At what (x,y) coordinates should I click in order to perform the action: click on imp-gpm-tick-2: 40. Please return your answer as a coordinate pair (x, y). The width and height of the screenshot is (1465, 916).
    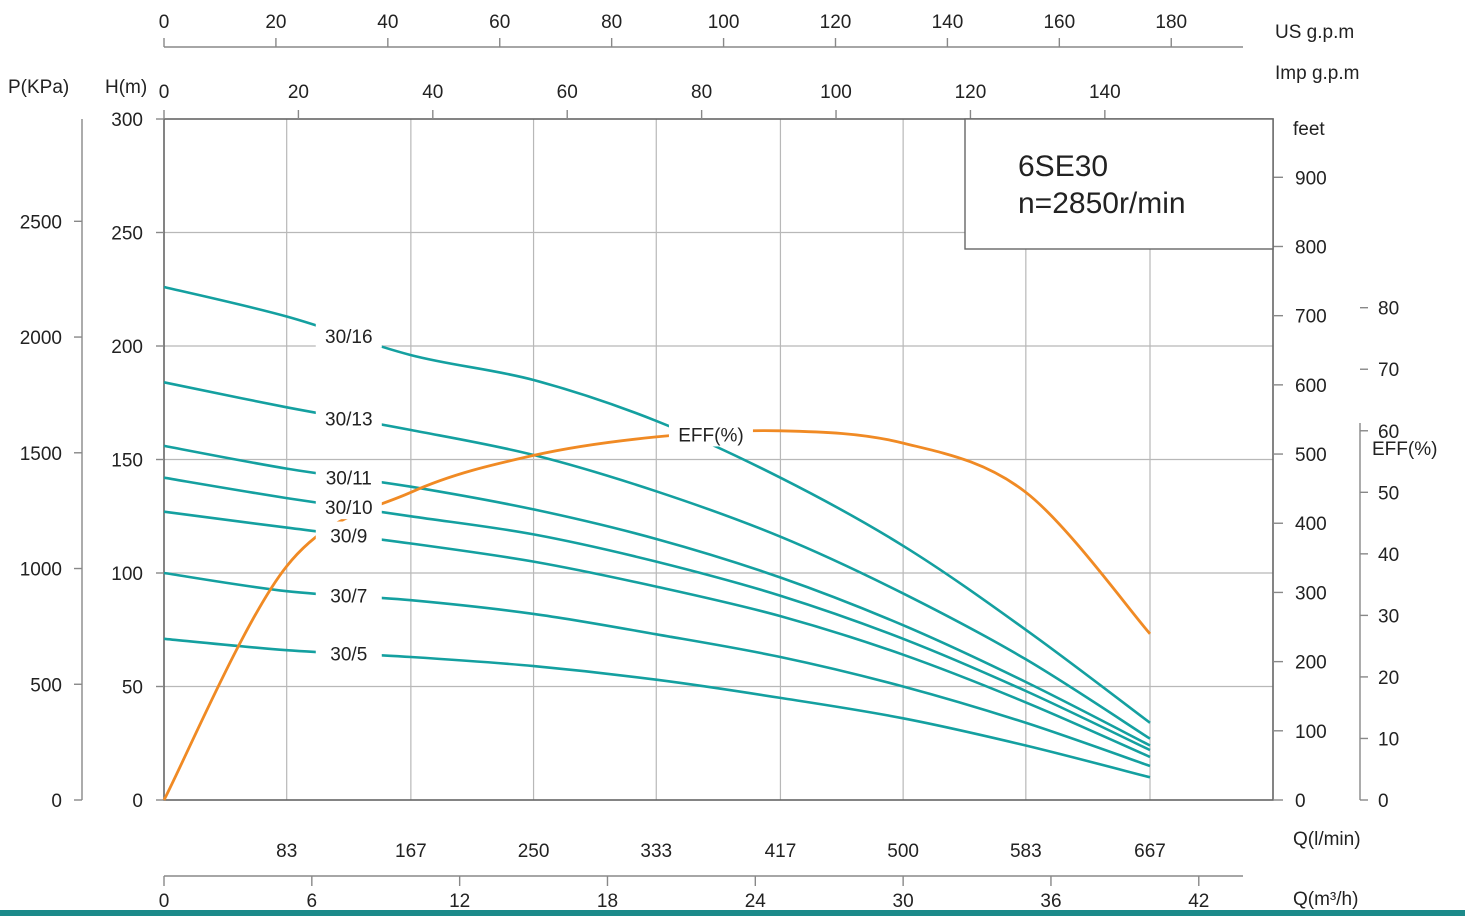
    Looking at the image, I should click on (432, 92).